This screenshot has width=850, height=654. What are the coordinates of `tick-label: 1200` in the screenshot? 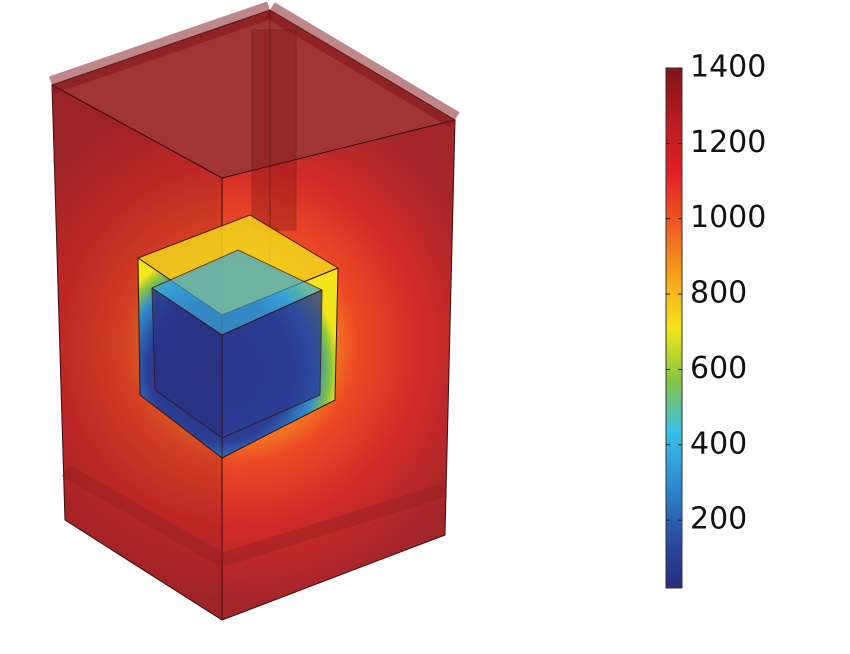 It's located at (728, 142).